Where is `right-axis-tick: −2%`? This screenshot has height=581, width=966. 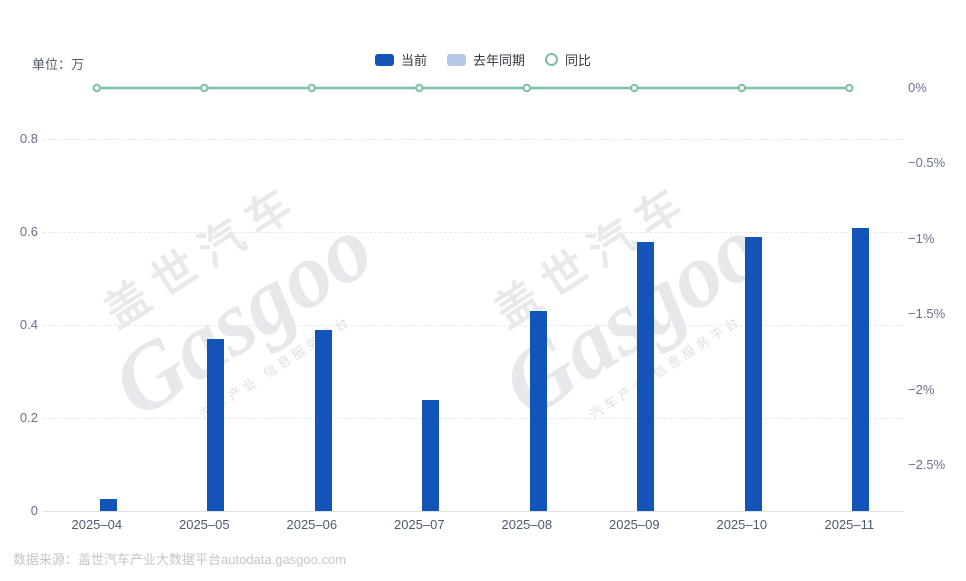
right-axis-tick: −2% is located at coordinates (921, 389).